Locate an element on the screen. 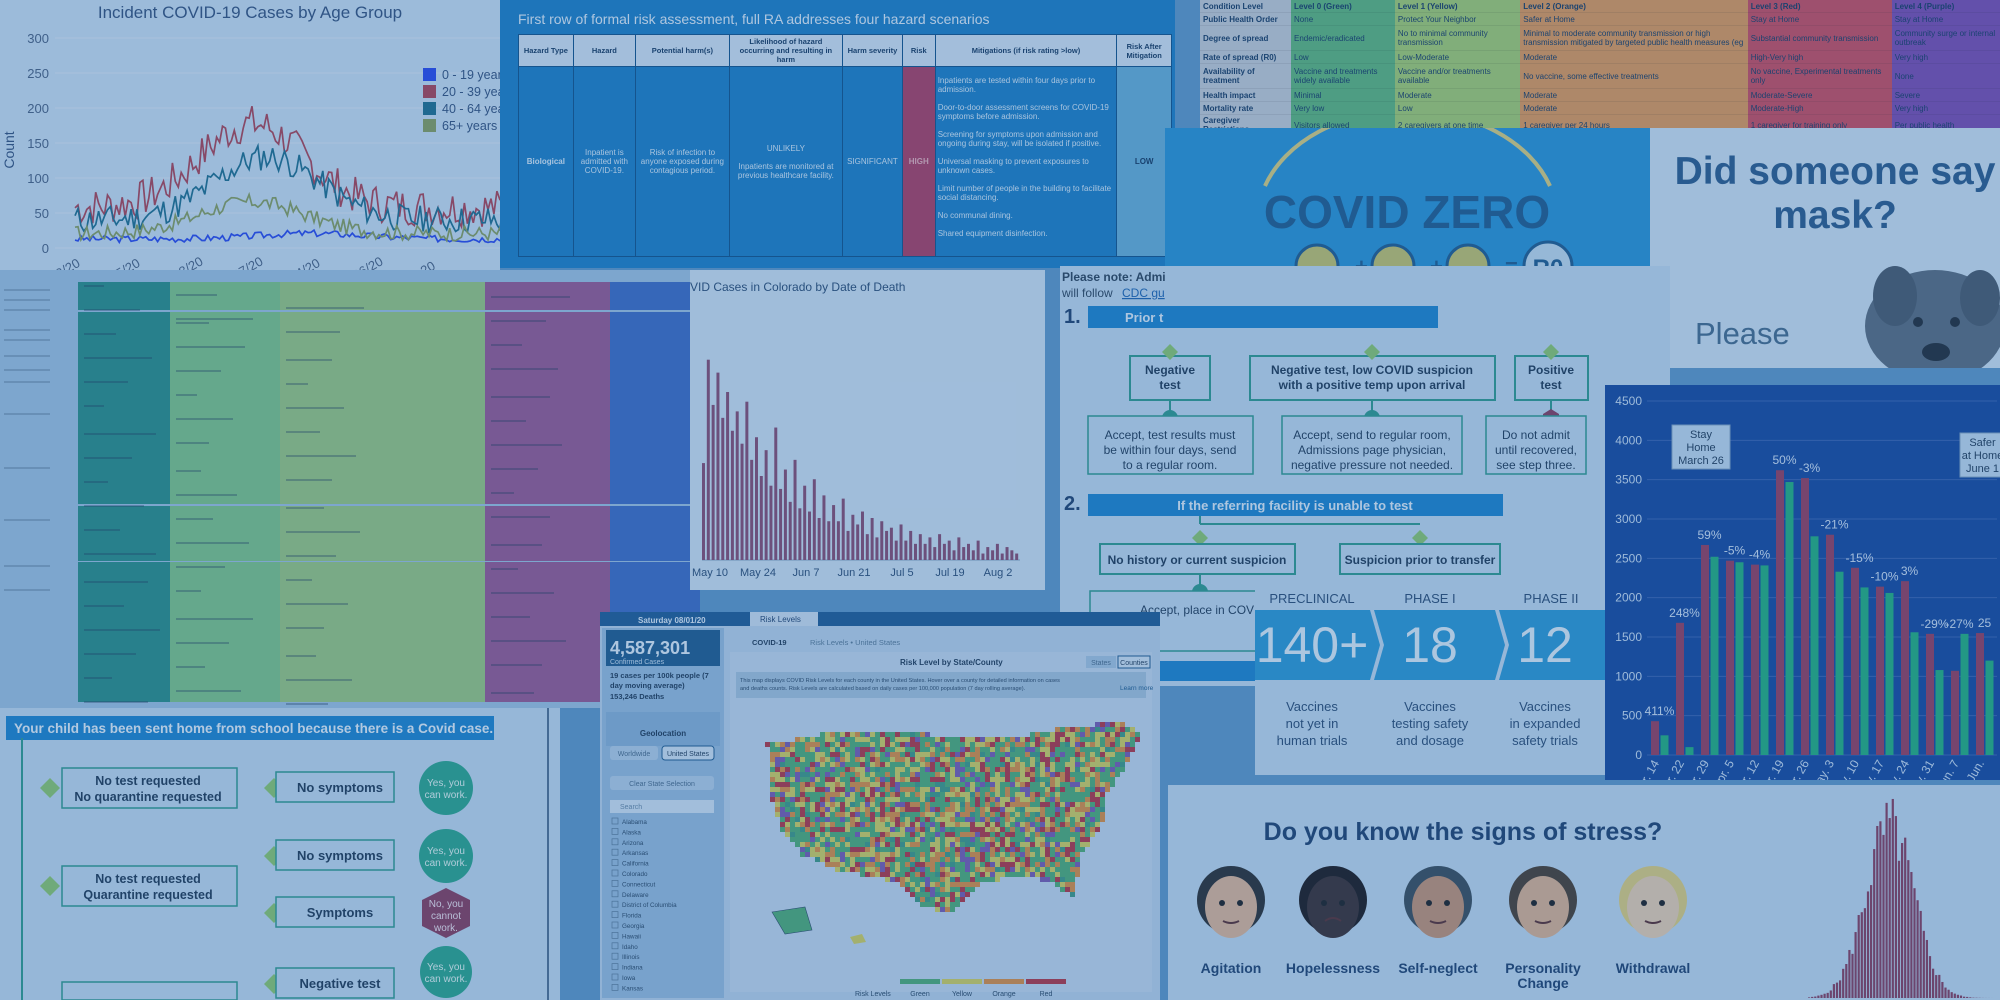  us-county-map is located at coordinates (952, 833).